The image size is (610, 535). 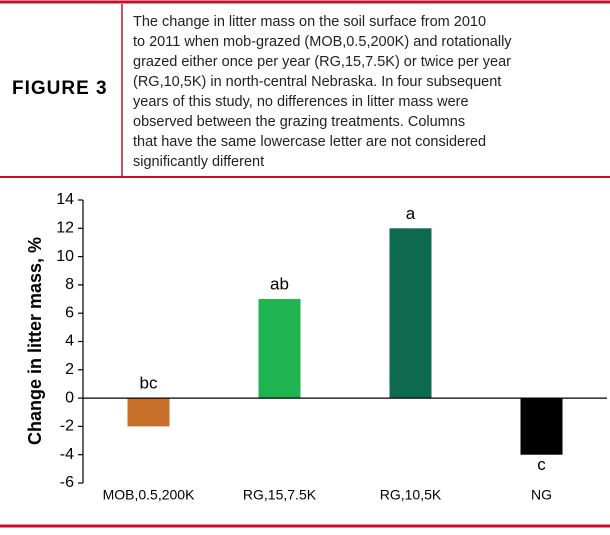 What do you see at coordinates (69, 284) in the screenshot?
I see `y-tick-label: 8` at bounding box center [69, 284].